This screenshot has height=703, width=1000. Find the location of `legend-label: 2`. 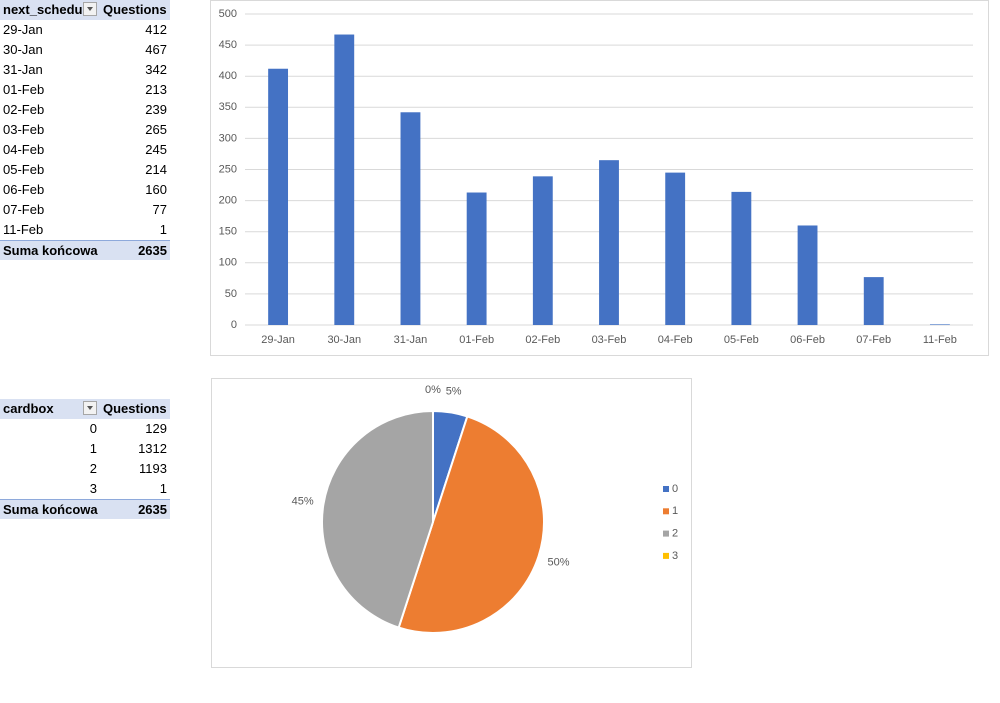

legend-label: 2 is located at coordinates (675, 534).